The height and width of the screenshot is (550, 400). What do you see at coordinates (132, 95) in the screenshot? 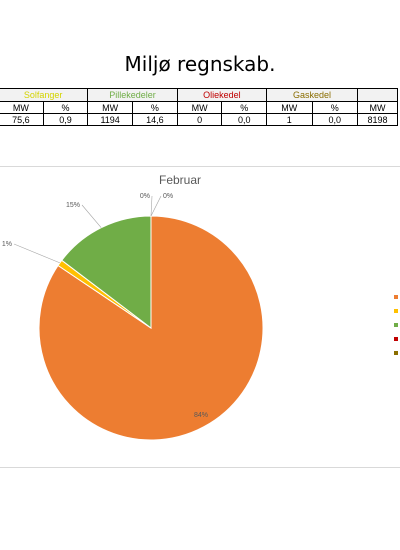
I see `group-header-pillekedeler: Pillekedeler` at bounding box center [132, 95].